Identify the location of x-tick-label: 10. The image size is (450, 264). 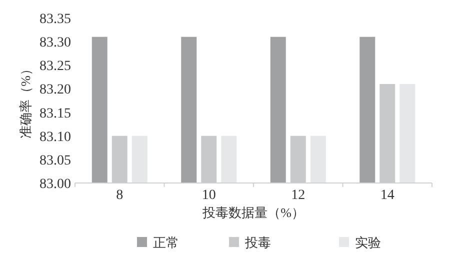
(209, 195).